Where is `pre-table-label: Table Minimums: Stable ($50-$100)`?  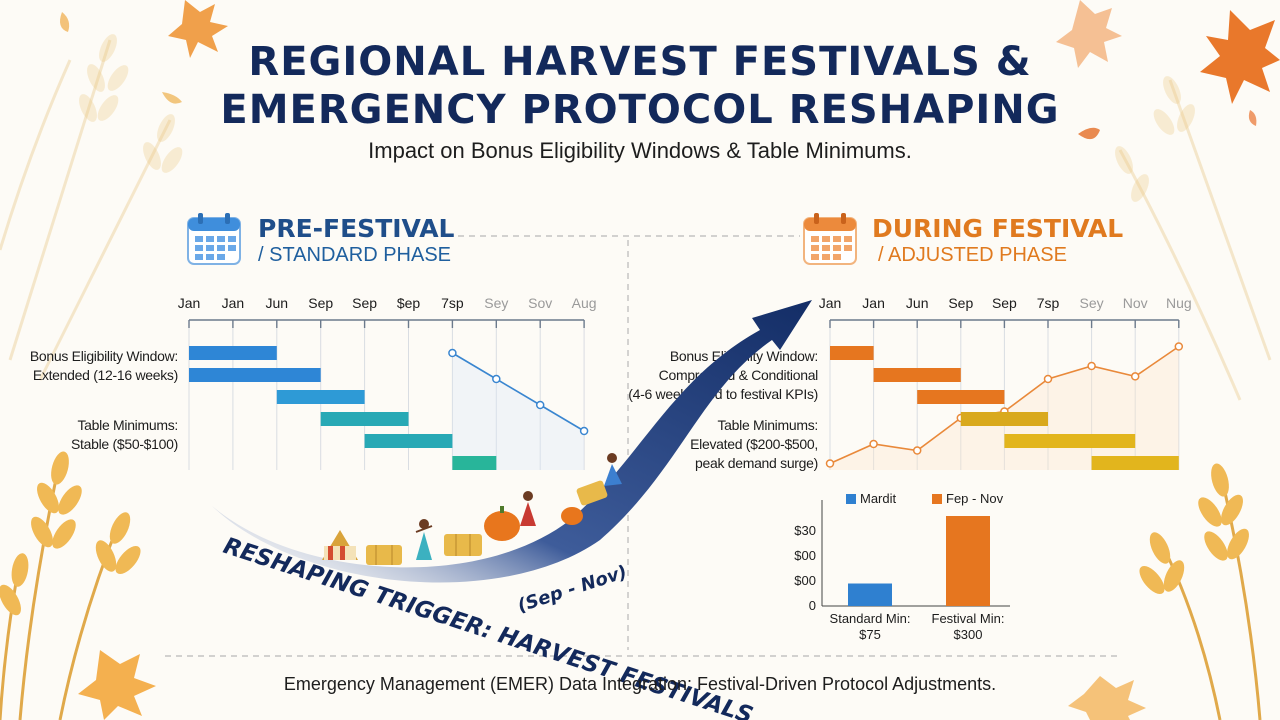 pre-table-label: Table Minimums: Stable ($50-$100) is located at coordinates (94, 435).